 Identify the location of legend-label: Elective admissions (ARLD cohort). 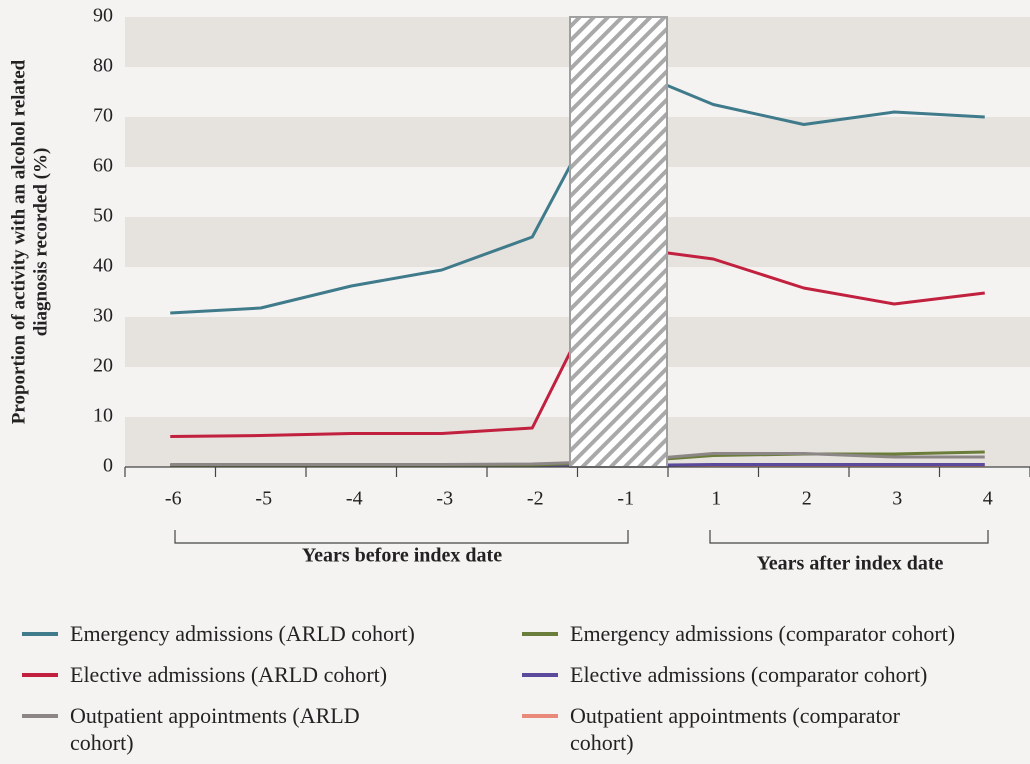
(229, 674).